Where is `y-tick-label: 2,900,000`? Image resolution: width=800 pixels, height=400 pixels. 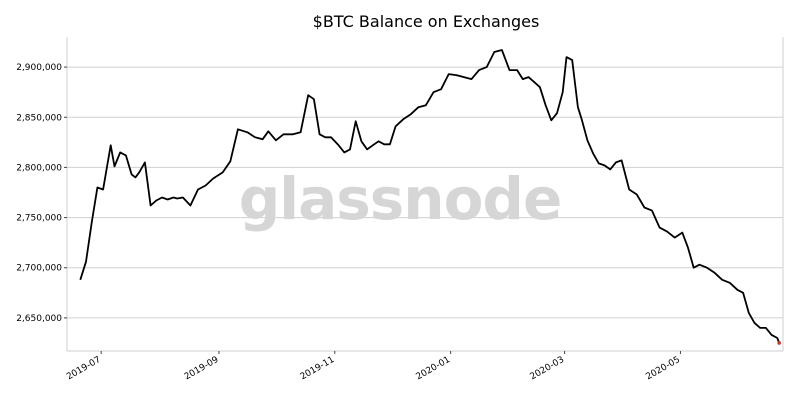
y-tick-label: 2,900,000 is located at coordinates (39, 68).